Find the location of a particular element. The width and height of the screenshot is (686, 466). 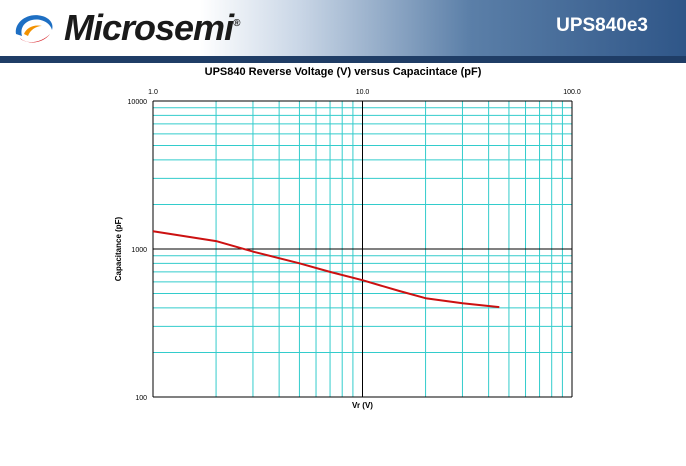

capacitance-series-line is located at coordinates (326, 269).